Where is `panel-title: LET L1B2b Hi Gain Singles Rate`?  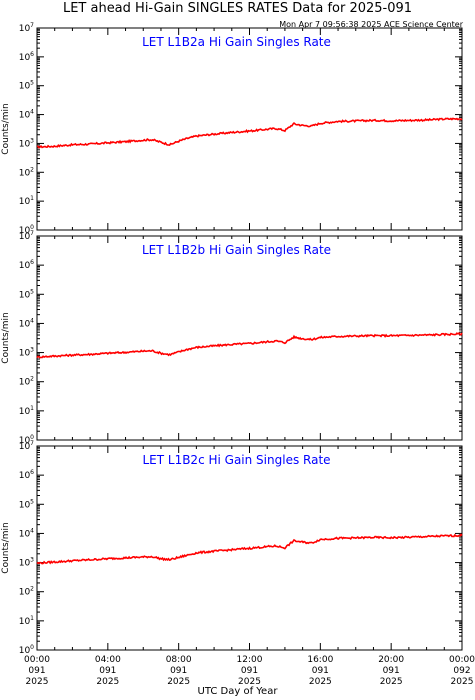
panel-title: LET L1B2b Hi Gain Singles Rate is located at coordinates (236, 250).